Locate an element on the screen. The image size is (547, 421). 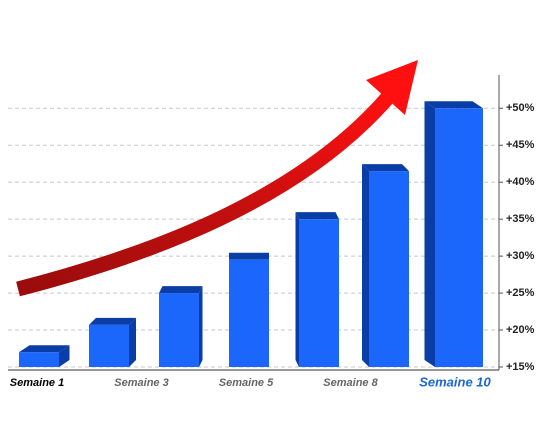
x-label: Semaine 3 is located at coordinates (141, 383).